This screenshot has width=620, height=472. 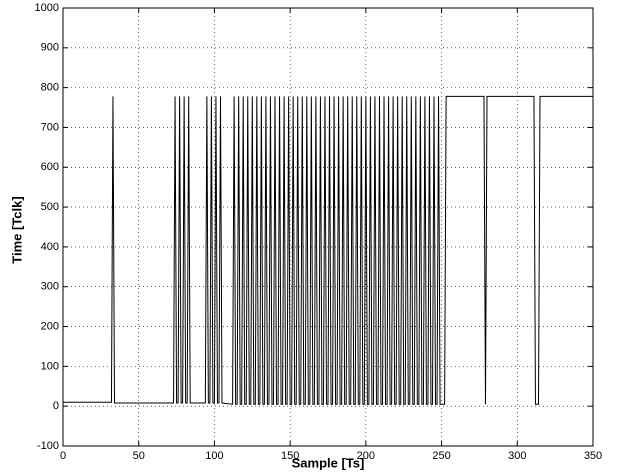 I want to click on x-tick-label: 100, so click(x=214, y=456).